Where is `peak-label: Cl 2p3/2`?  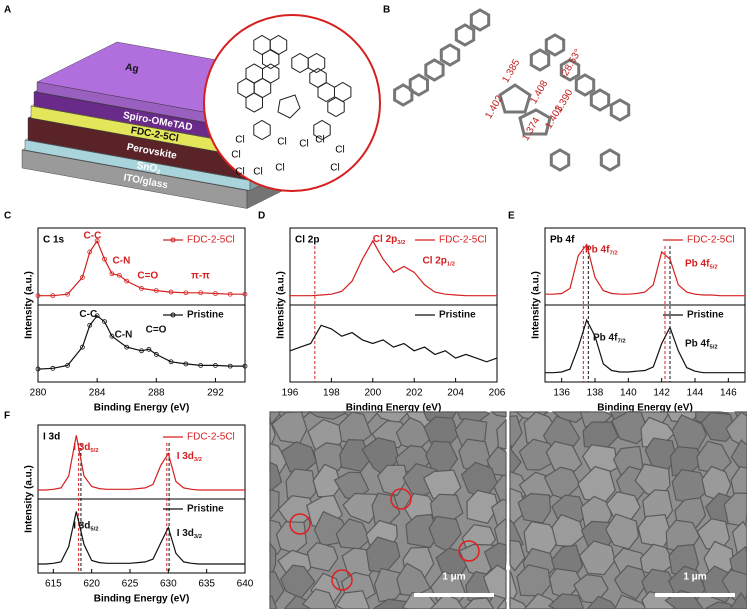 peak-label: Cl 2p3/2 is located at coordinates (389, 239).